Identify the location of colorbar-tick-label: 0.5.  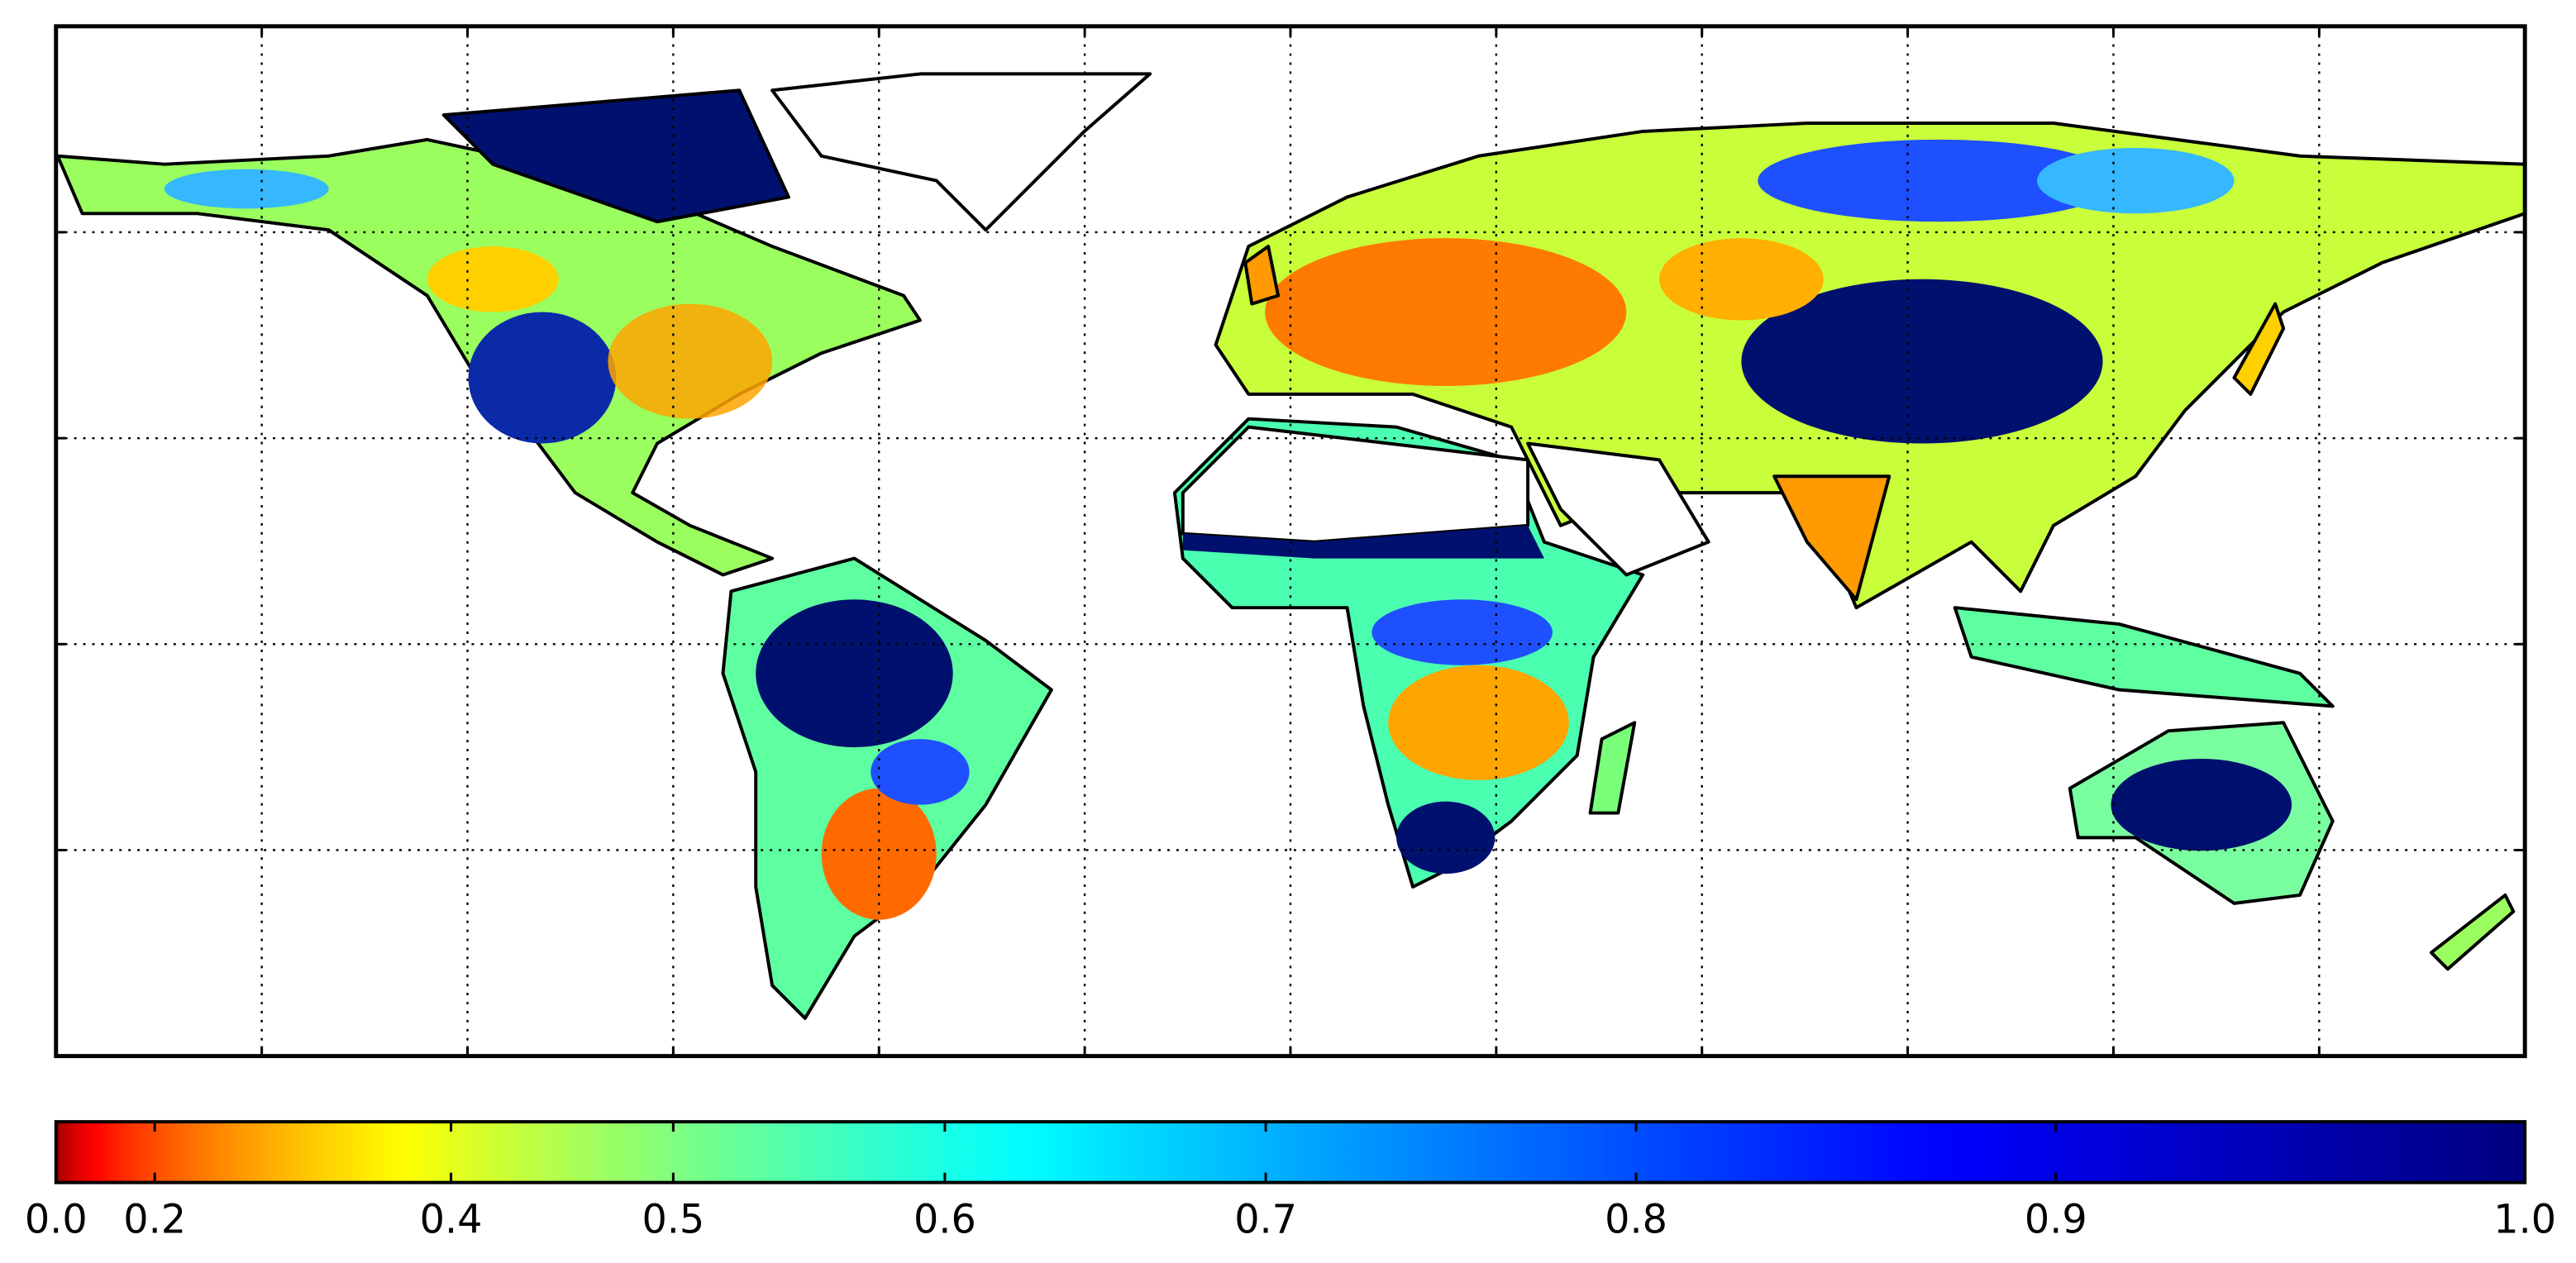
(673, 1219).